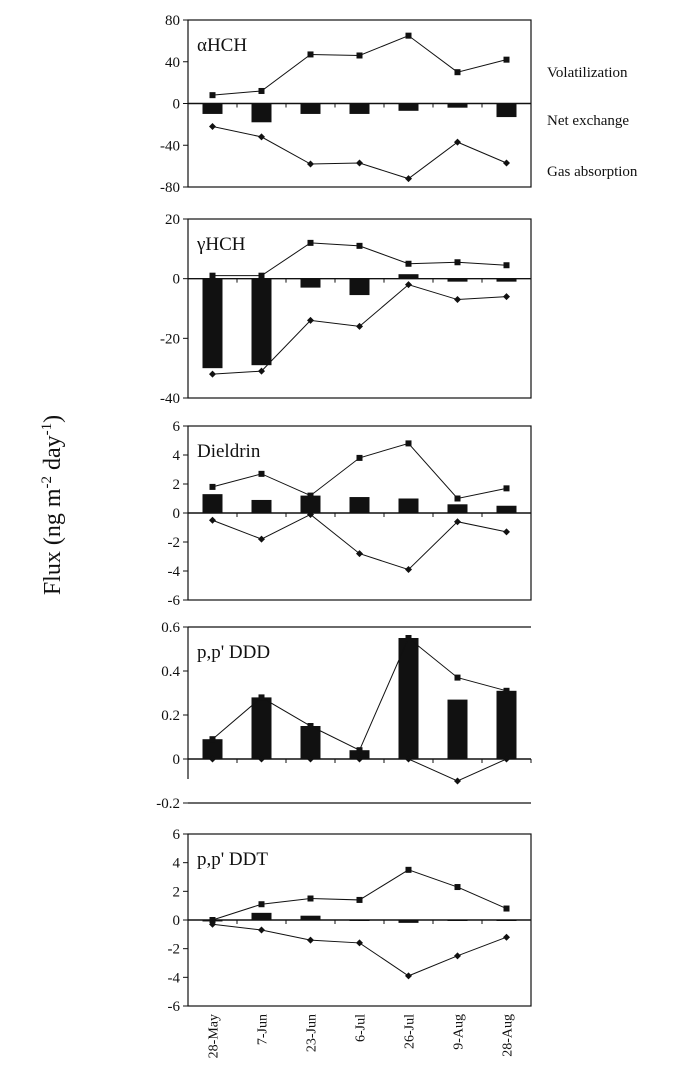 The image size is (681, 1089). What do you see at coordinates (170, 399) in the screenshot?
I see `y-tick-label: -40` at bounding box center [170, 399].